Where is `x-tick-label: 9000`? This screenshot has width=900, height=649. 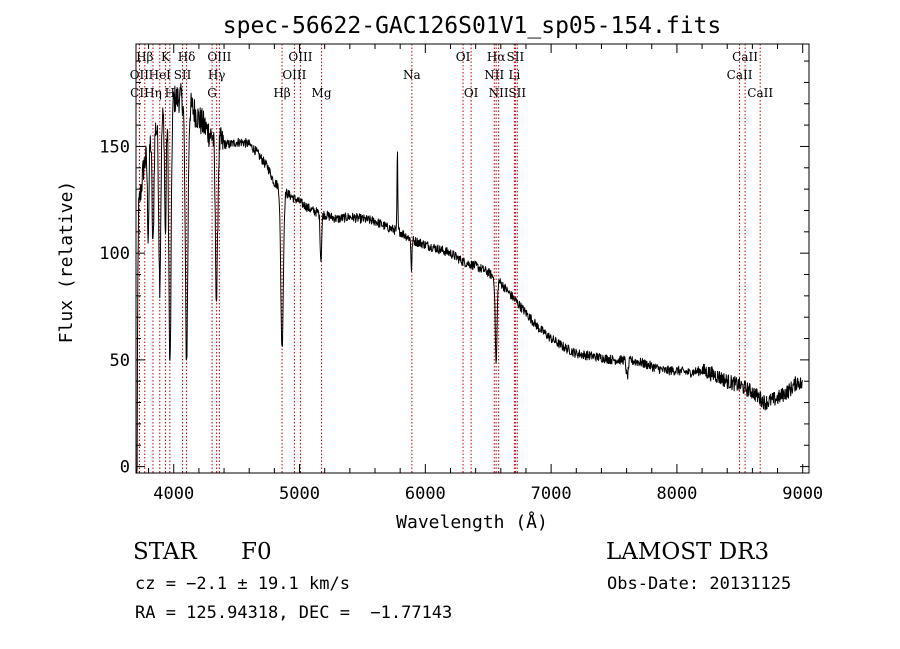
x-tick-label: 9000 is located at coordinates (802, 494).